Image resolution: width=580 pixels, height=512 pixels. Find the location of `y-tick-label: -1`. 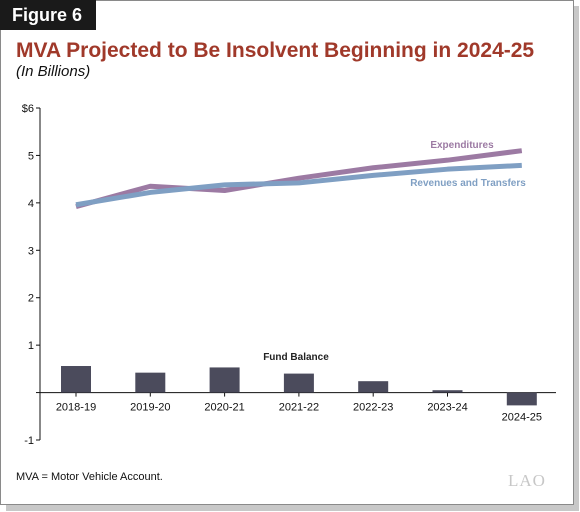

y-tick-label: -1 is located at coordinates (29, 441).